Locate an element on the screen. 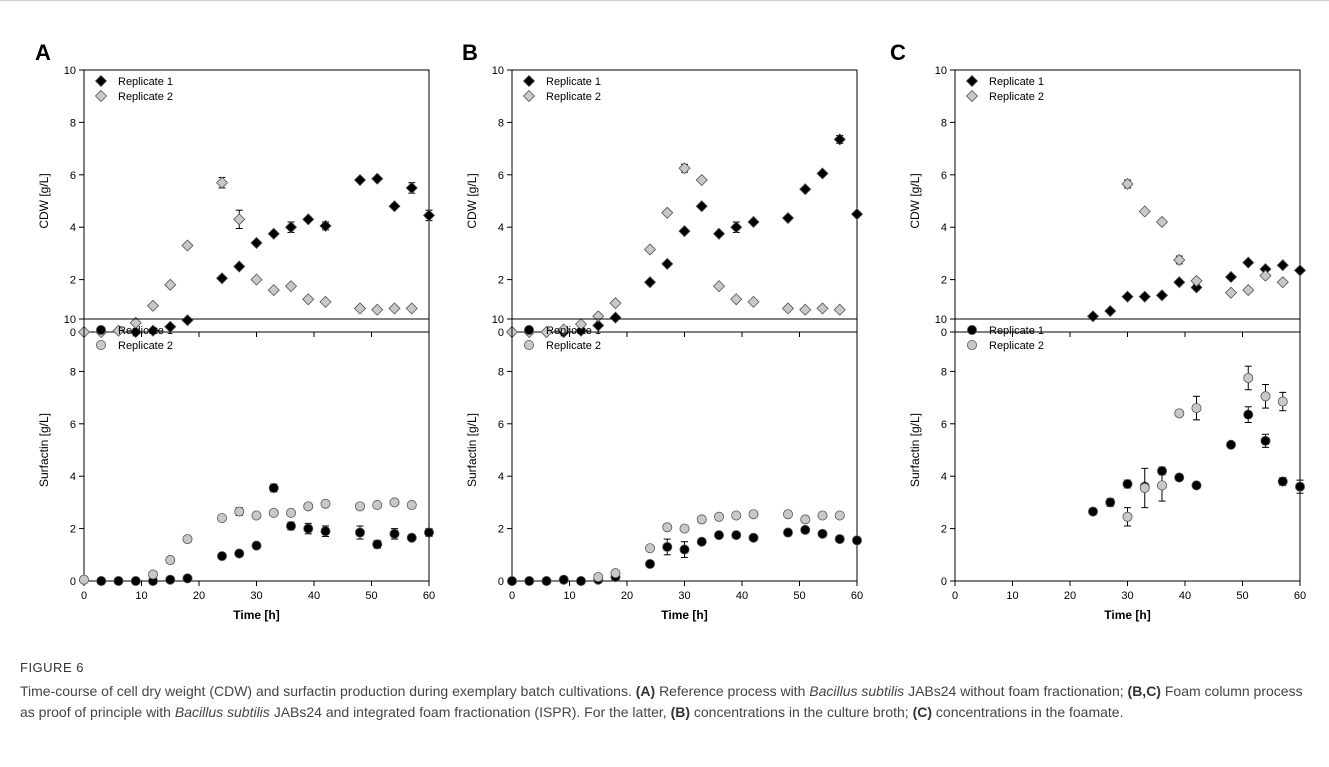 The height and width of the screenshot is (767, 1329). plot-b-cdw: 0 2 4 6 8 10 CDW [g/L] Replicate 1 Replicate 2 is located at coordinates (664, 202).